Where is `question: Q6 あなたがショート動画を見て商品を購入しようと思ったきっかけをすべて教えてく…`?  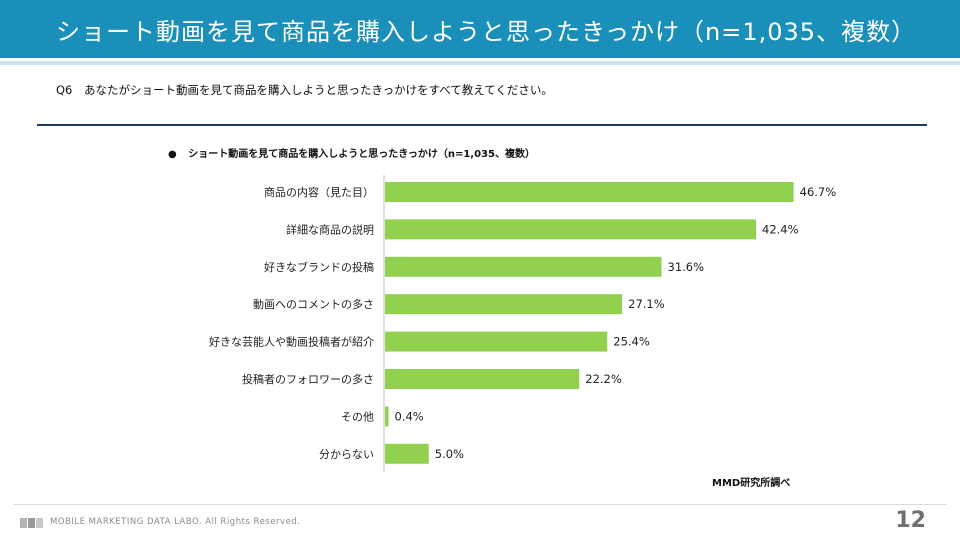 question: Q6 あなたがショート動画を見て商品を購入しようと思ったきっかけをすべて教えてく… is located at coordinates (304, 90).